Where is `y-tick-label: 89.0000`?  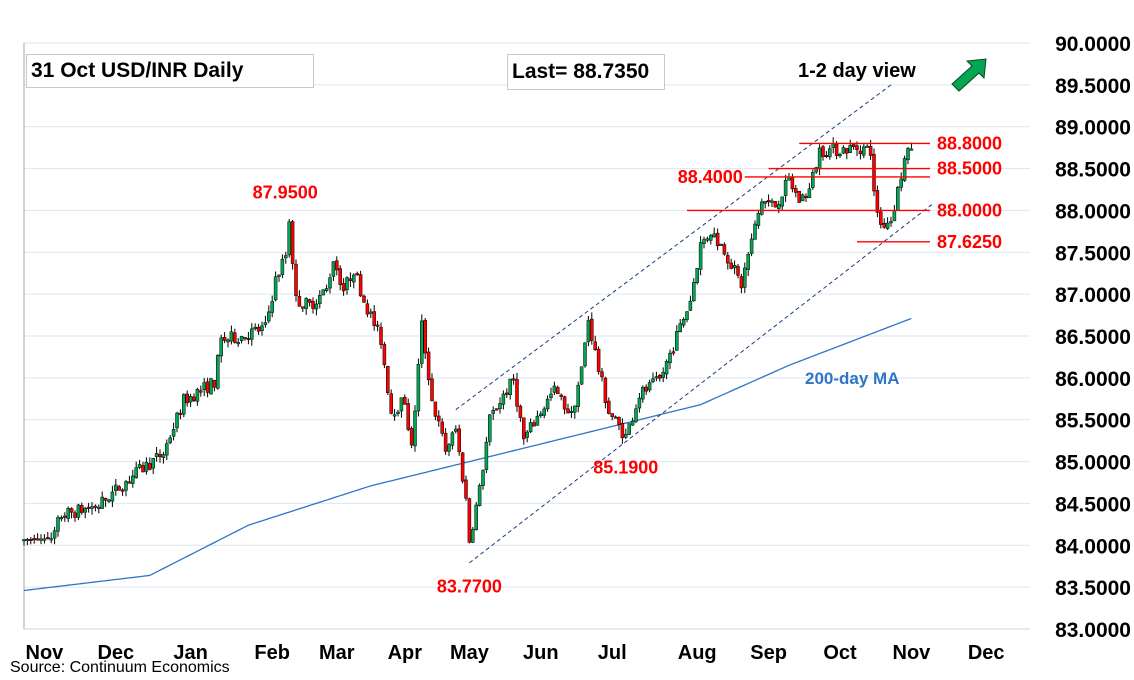
y-tick-label: 89.0000 is located at coordinates (1093, 128).